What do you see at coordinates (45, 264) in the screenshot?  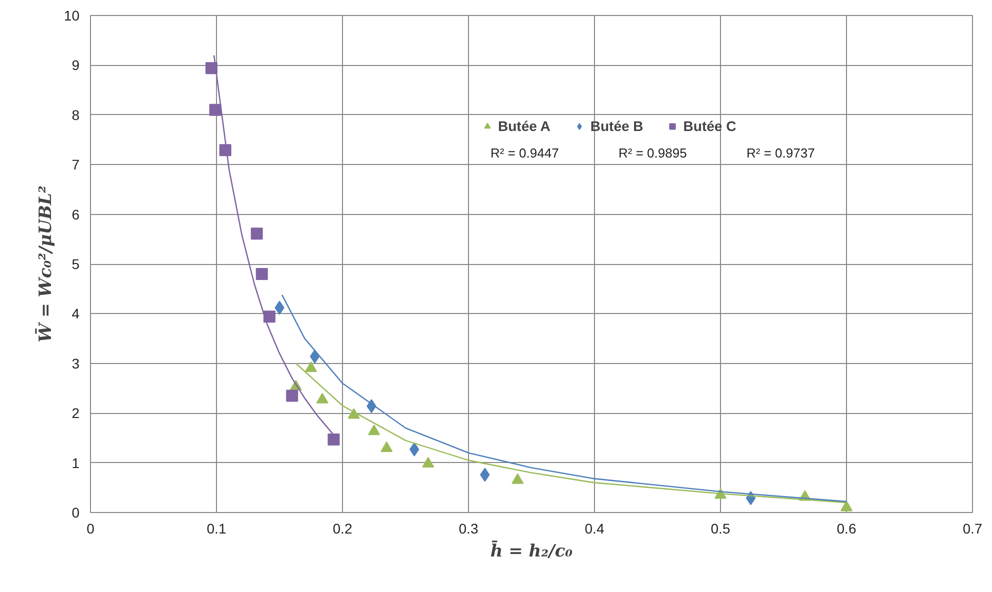 I see `y-axis-title: W̄ = Wc₀²/μUBL²` at bounding box center [45, 264].